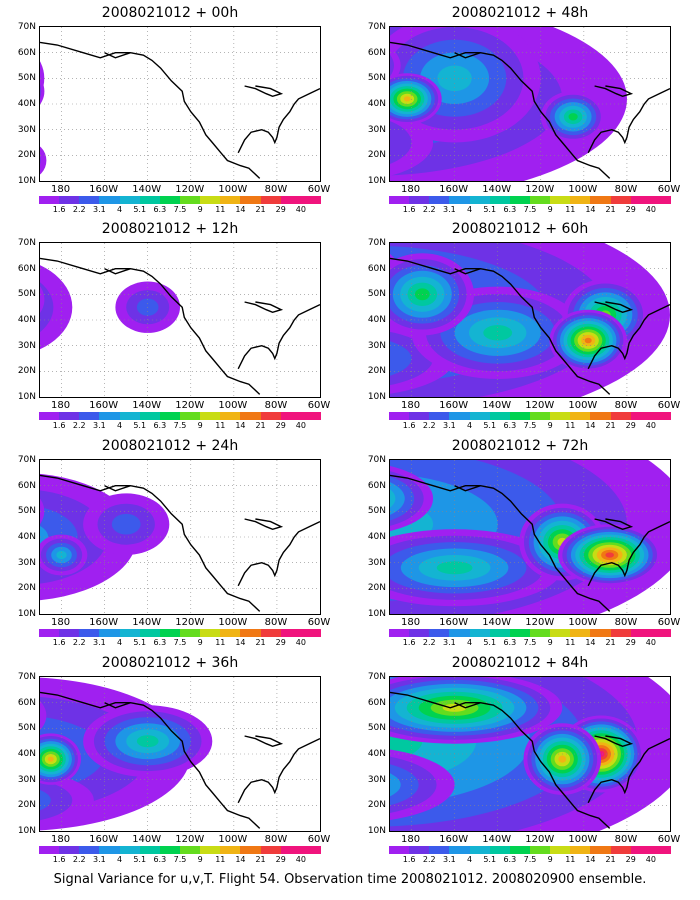 The height and width of the screenshot is (900, 700). I want to click on panel-title: 2008021012 + 24h, so click(170, 446).